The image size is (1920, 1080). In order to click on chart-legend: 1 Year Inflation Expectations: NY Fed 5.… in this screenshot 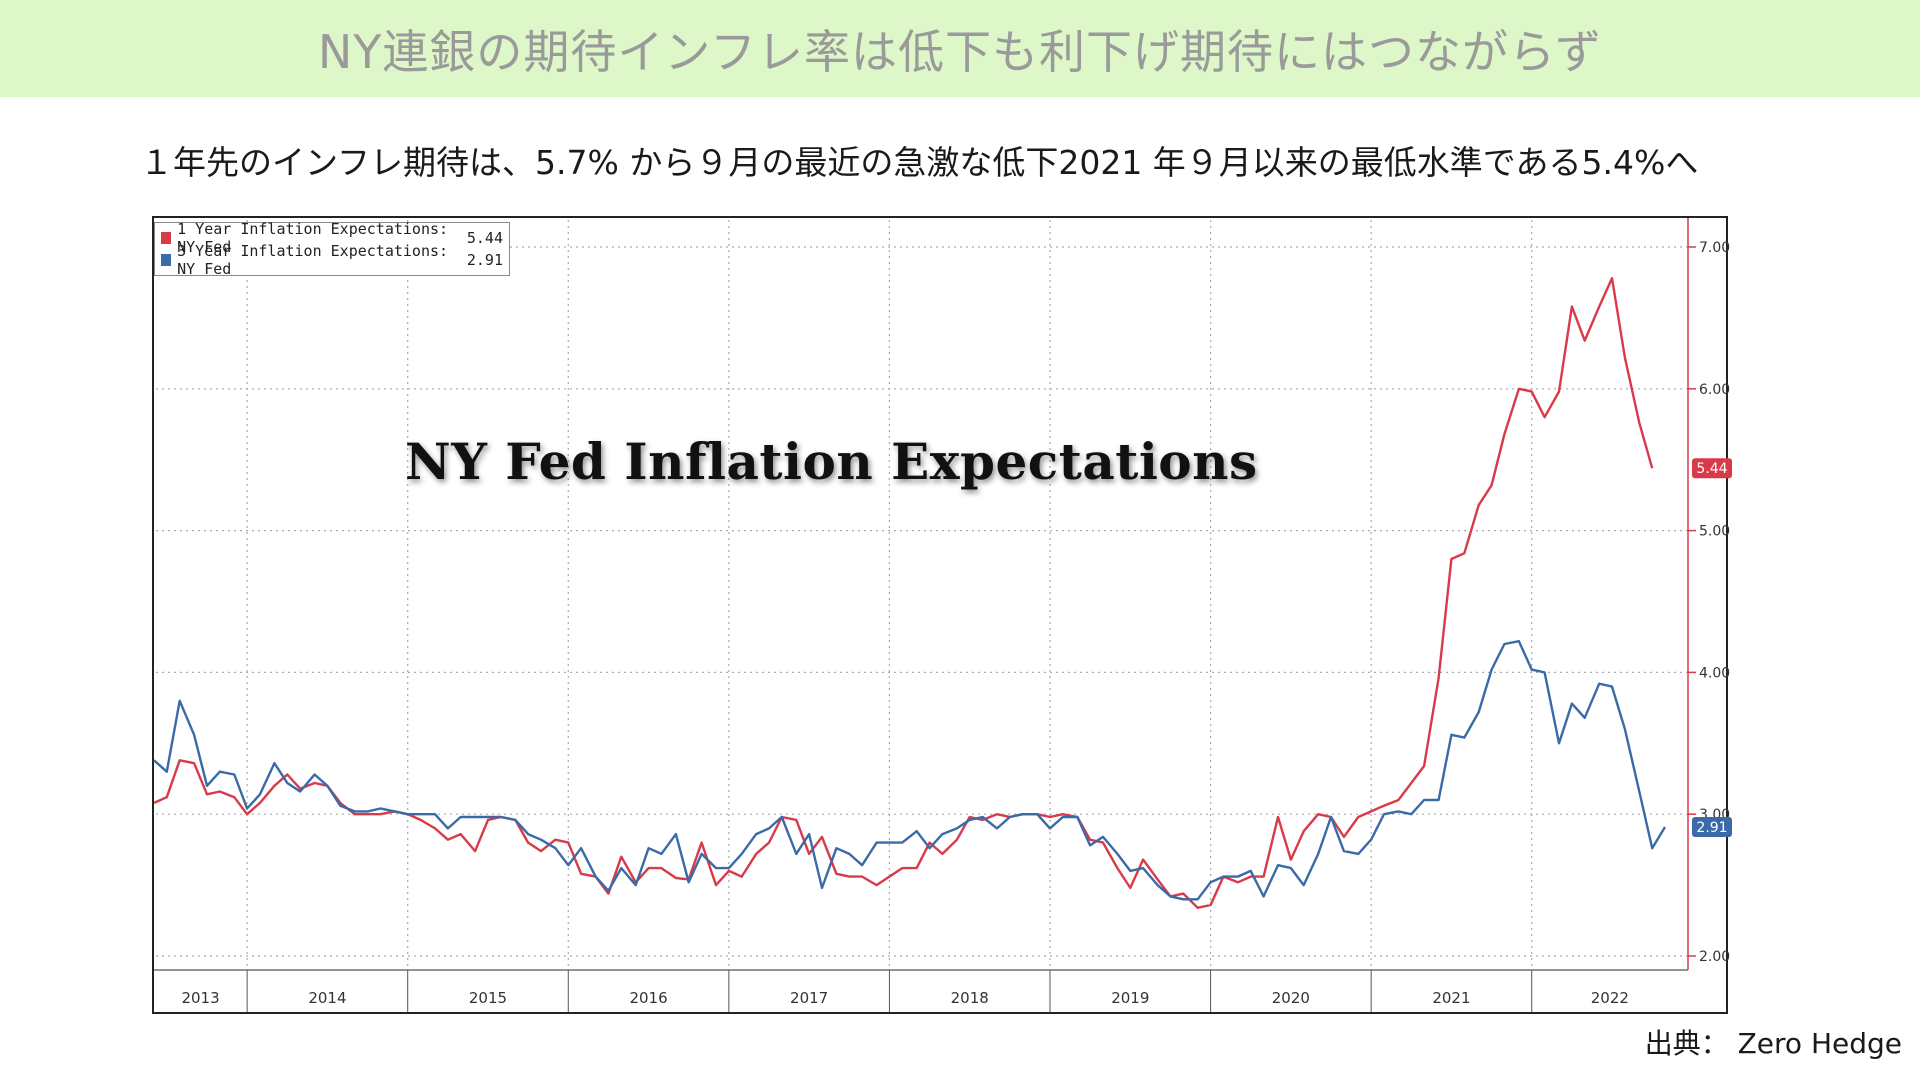, I will do `click(332, 249)`.